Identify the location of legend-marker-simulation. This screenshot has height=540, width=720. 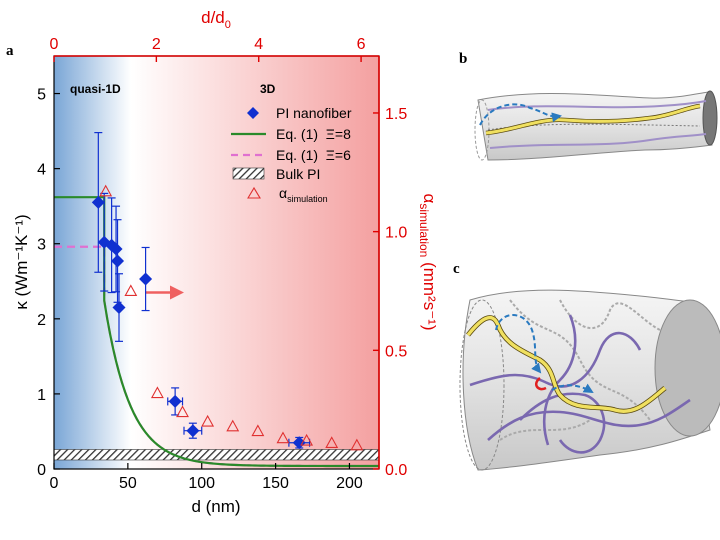
(254, 192).